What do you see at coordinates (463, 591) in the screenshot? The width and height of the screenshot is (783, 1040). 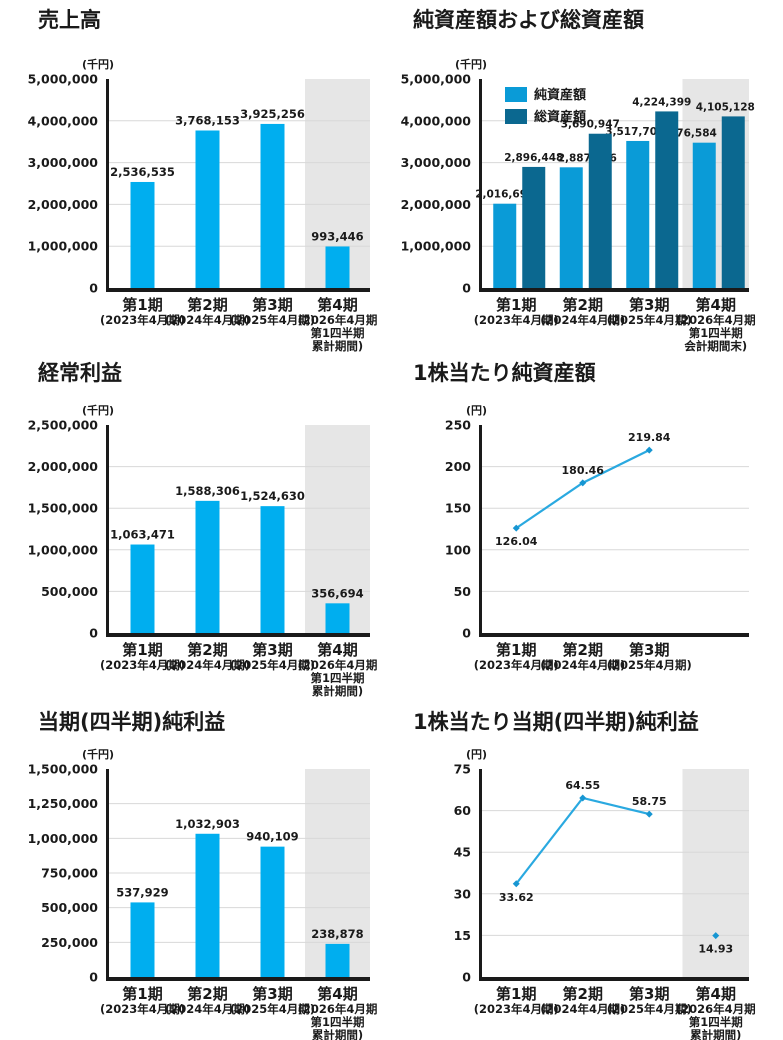 I see `y-tick-label: 50` at bounding box center [463, 591].